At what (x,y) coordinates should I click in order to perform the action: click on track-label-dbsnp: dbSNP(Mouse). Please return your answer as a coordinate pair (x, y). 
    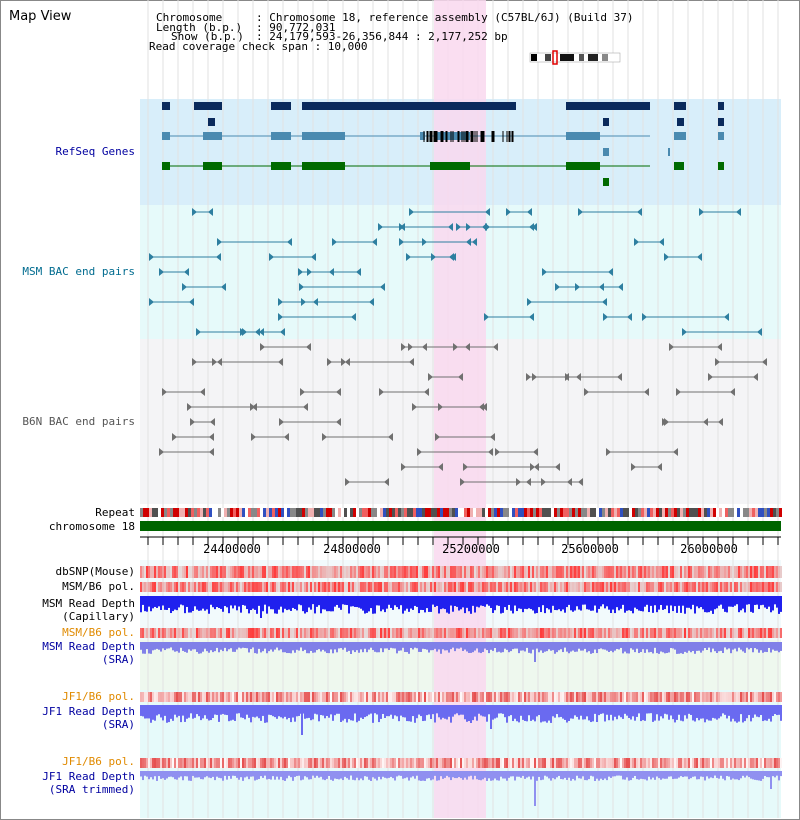
    Looking at the image, I should click on (95, 571).